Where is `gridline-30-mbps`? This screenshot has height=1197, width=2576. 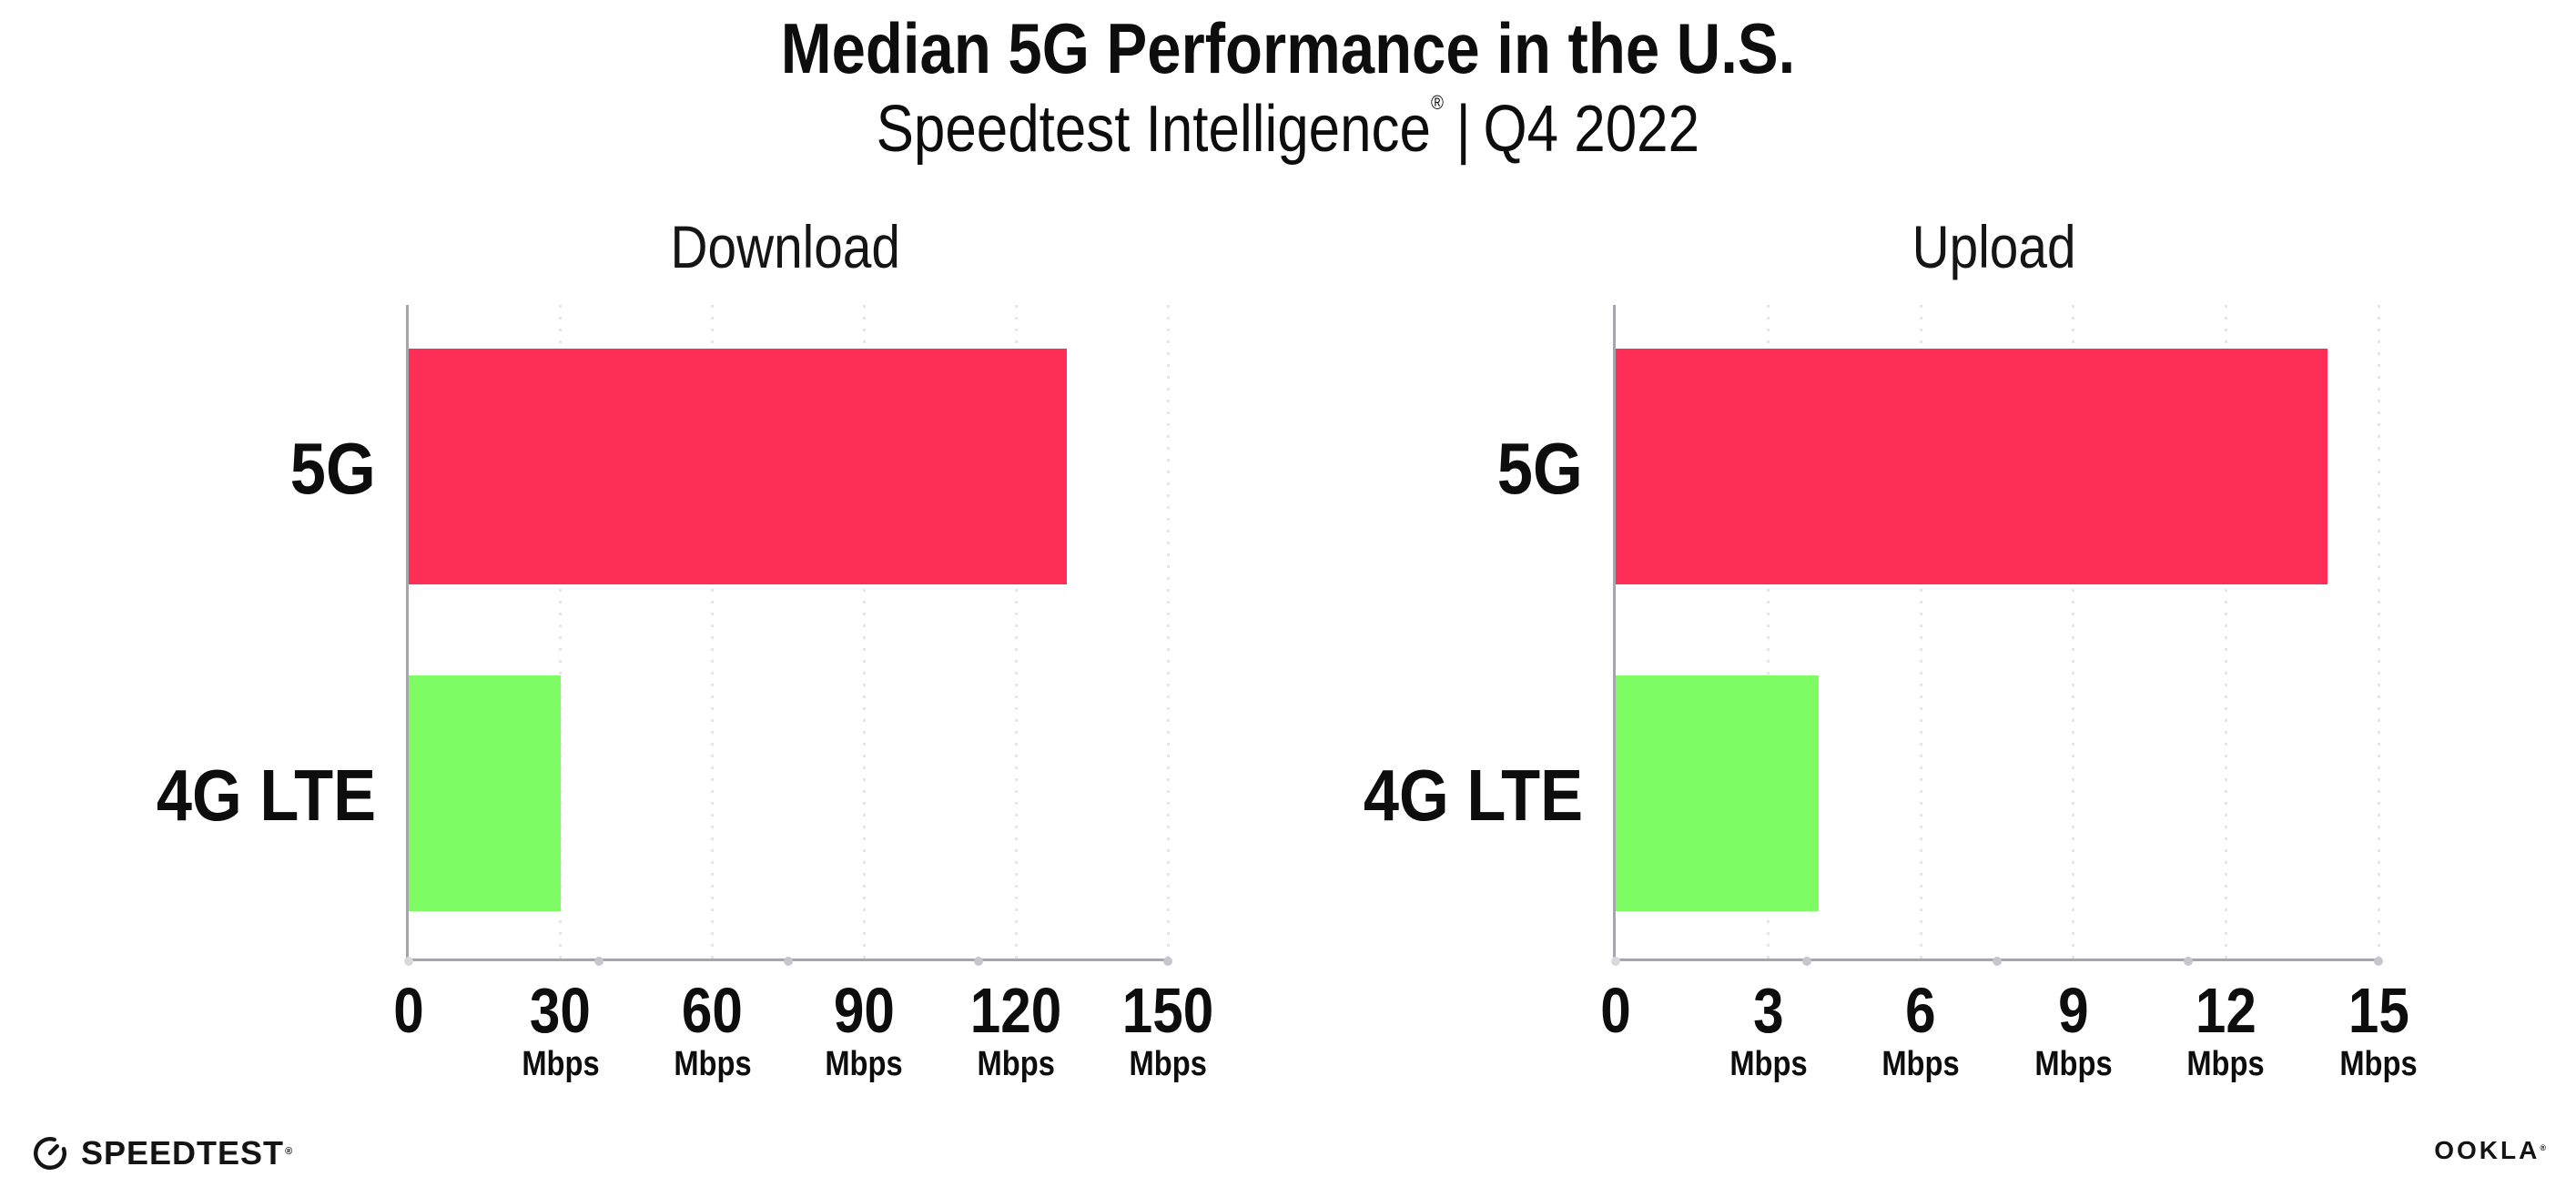 gridline-30-mbps is located at coordinates (561, 632).